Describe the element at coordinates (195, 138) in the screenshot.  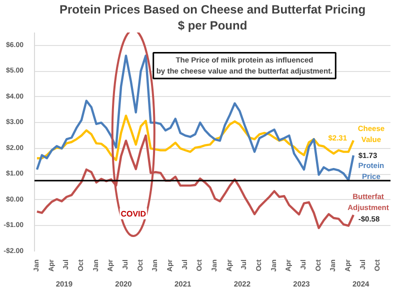
I see `line-series` at that location.